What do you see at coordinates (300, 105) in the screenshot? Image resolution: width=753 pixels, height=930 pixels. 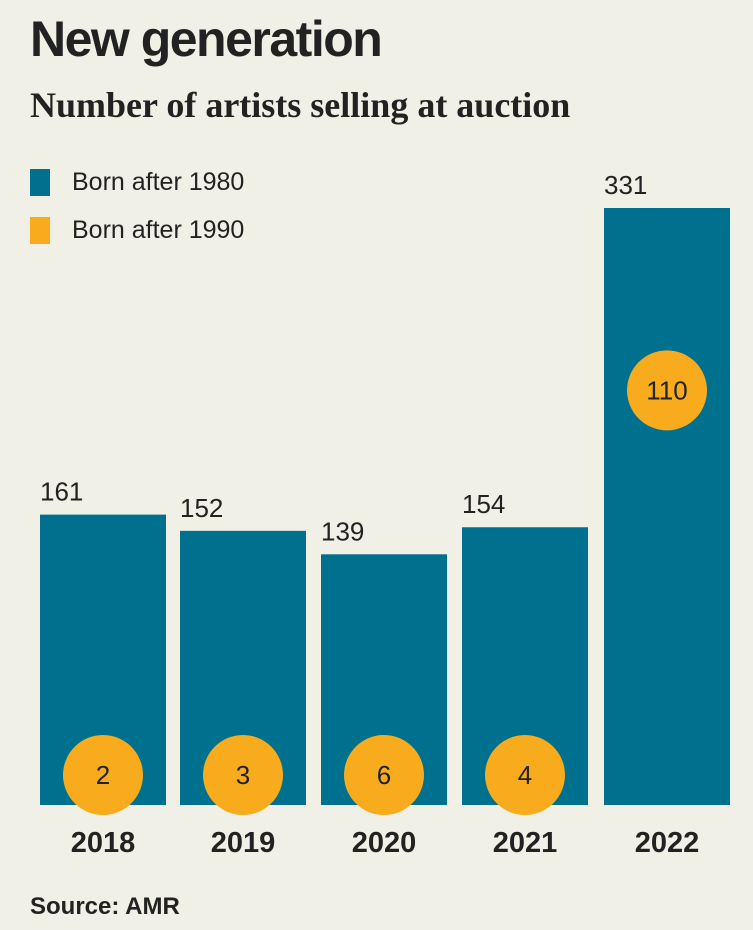 I see `chart-subtitle: Number of artists selling at auction` at bounding box center [300, 105].